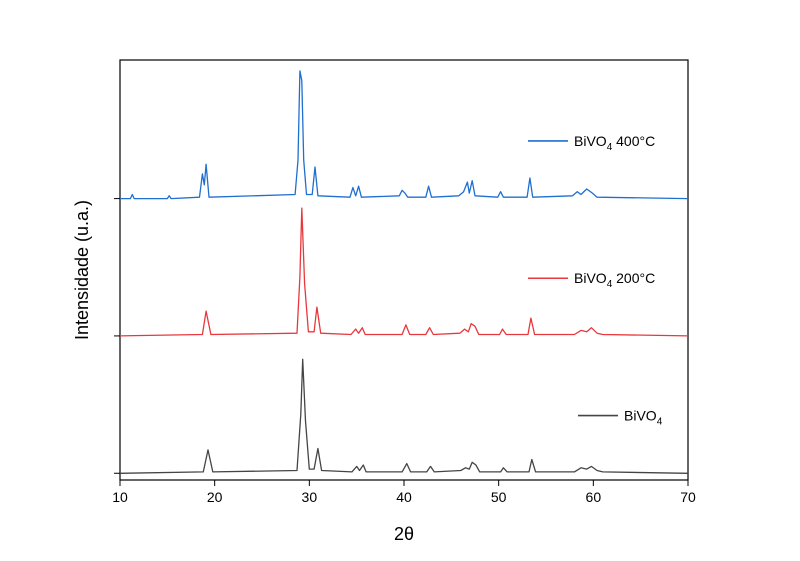  I want to click on x-tick-label-4: 50, so click(499, 497).